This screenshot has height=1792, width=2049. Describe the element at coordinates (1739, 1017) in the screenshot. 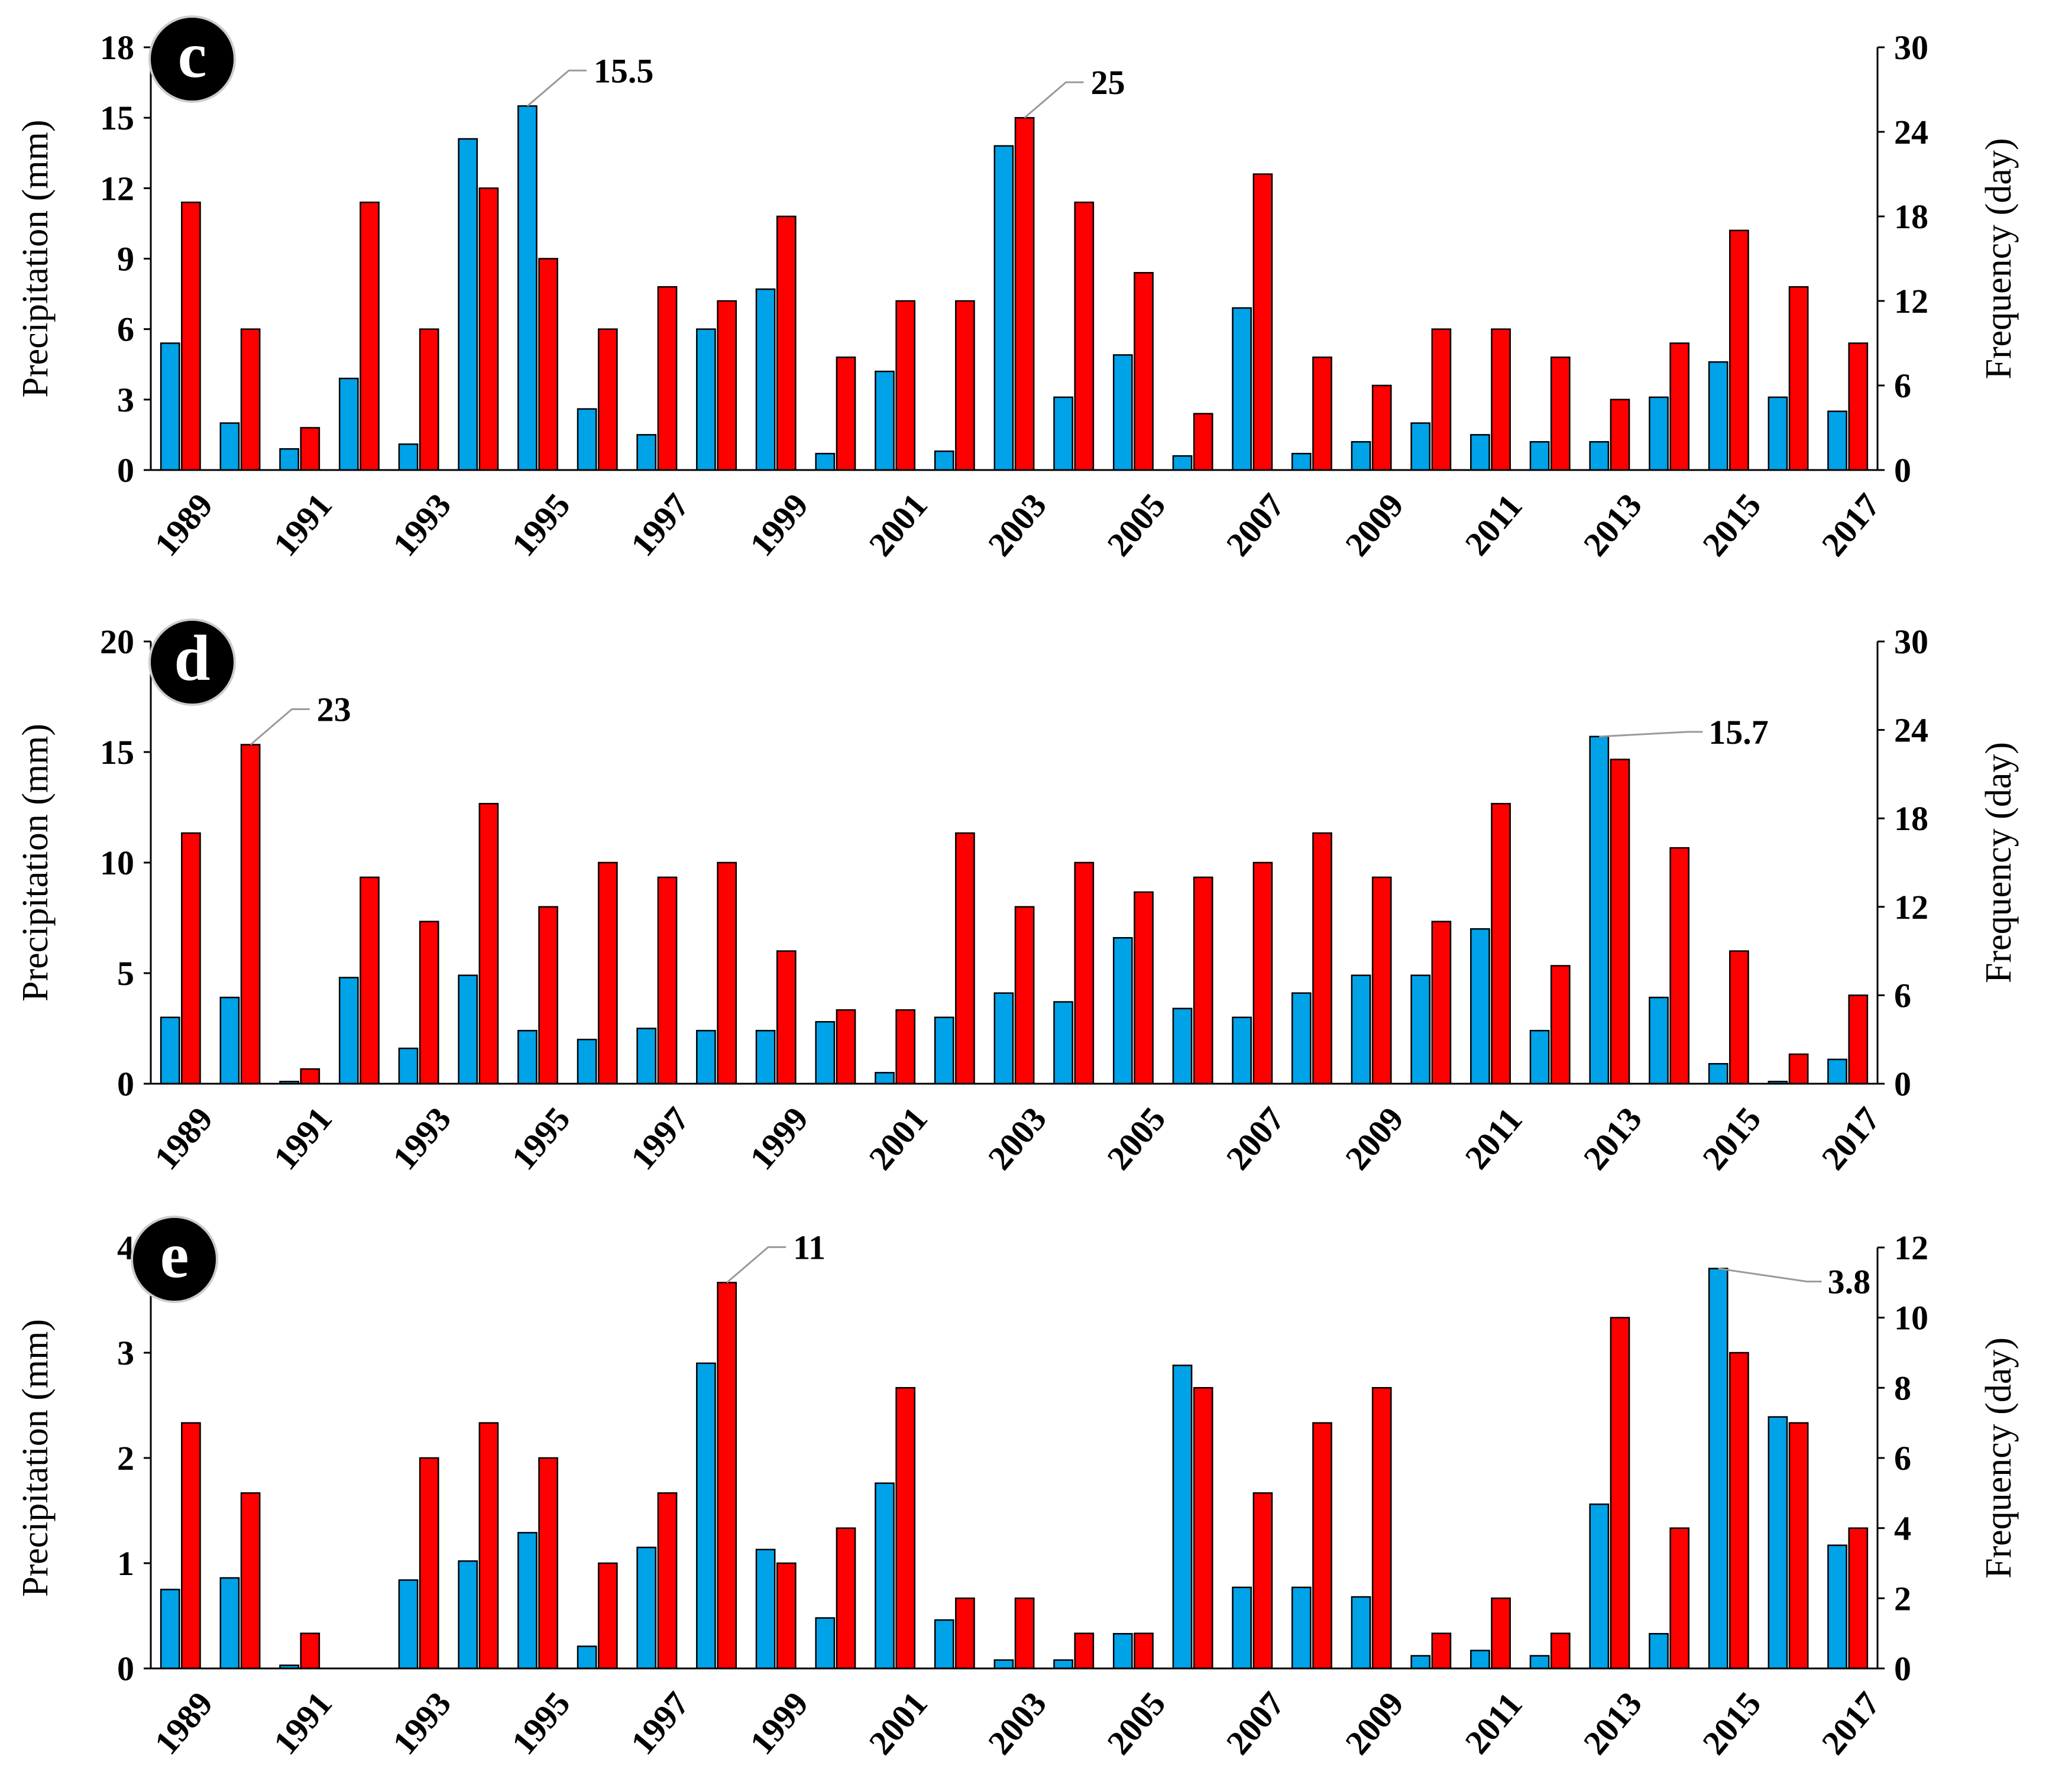

I see `freq-bar-2015` at that location.